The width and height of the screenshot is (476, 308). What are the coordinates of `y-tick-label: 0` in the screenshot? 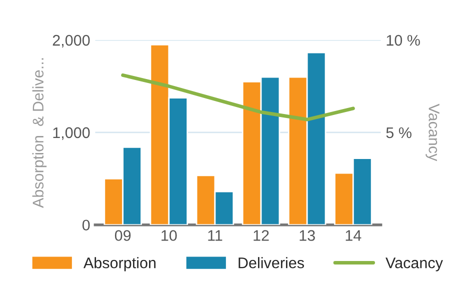 It's located at (86, 225).